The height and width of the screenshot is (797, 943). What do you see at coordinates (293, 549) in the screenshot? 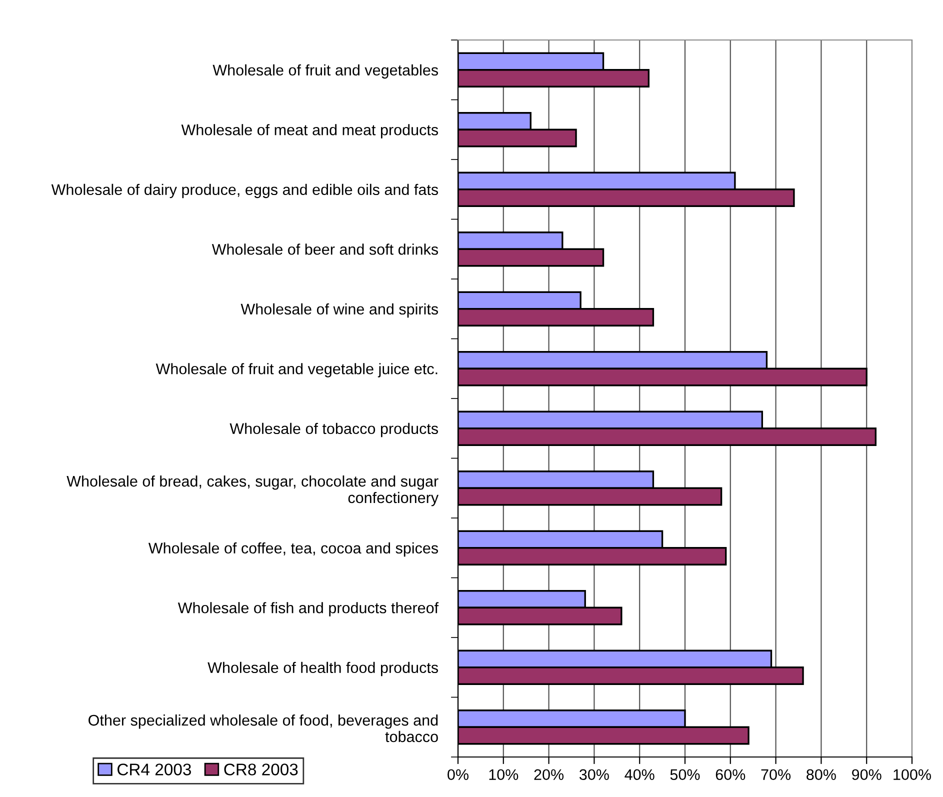
I see `y-tick-label: Wholesale of coffee, tea, cocoa and spices` at bounding box center [293, 549].